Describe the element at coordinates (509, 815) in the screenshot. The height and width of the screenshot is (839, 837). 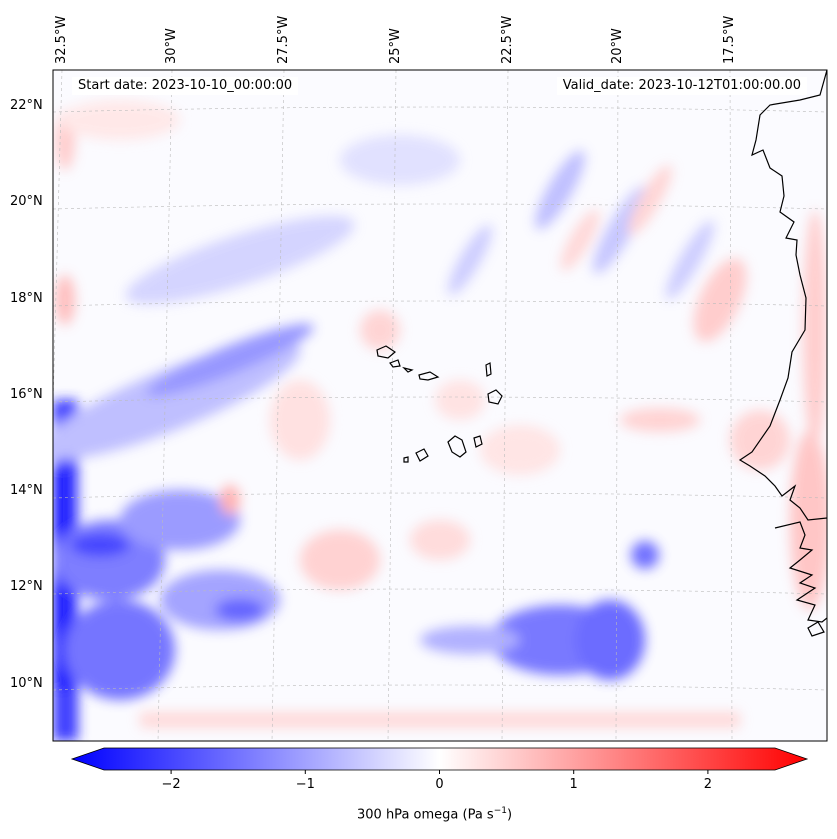
I see `colorbar-unit-suffix: )` at that location.